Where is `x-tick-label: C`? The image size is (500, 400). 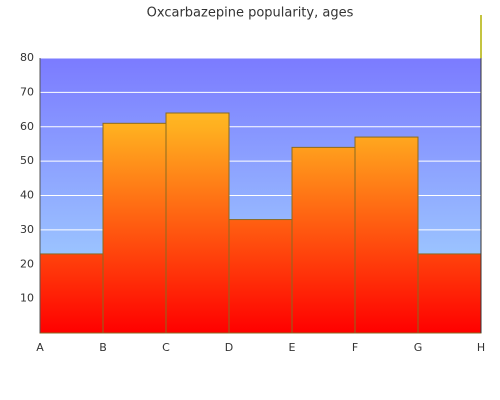
x-tick-label: C is located at coordinates (166, 347).